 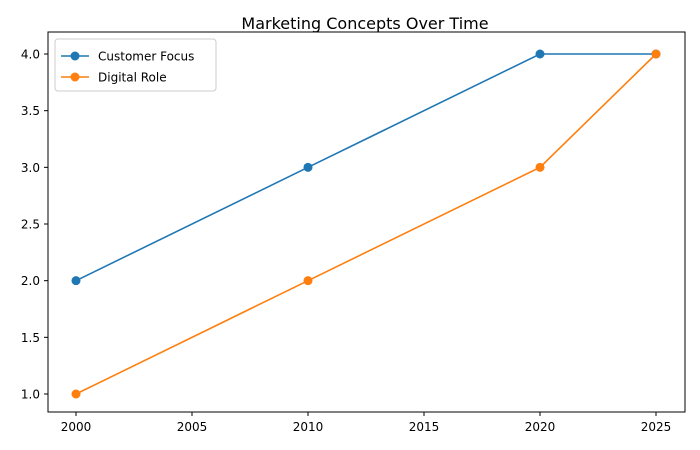 I want to click on x-tick-label: 2000, so click(x=76, y=427).